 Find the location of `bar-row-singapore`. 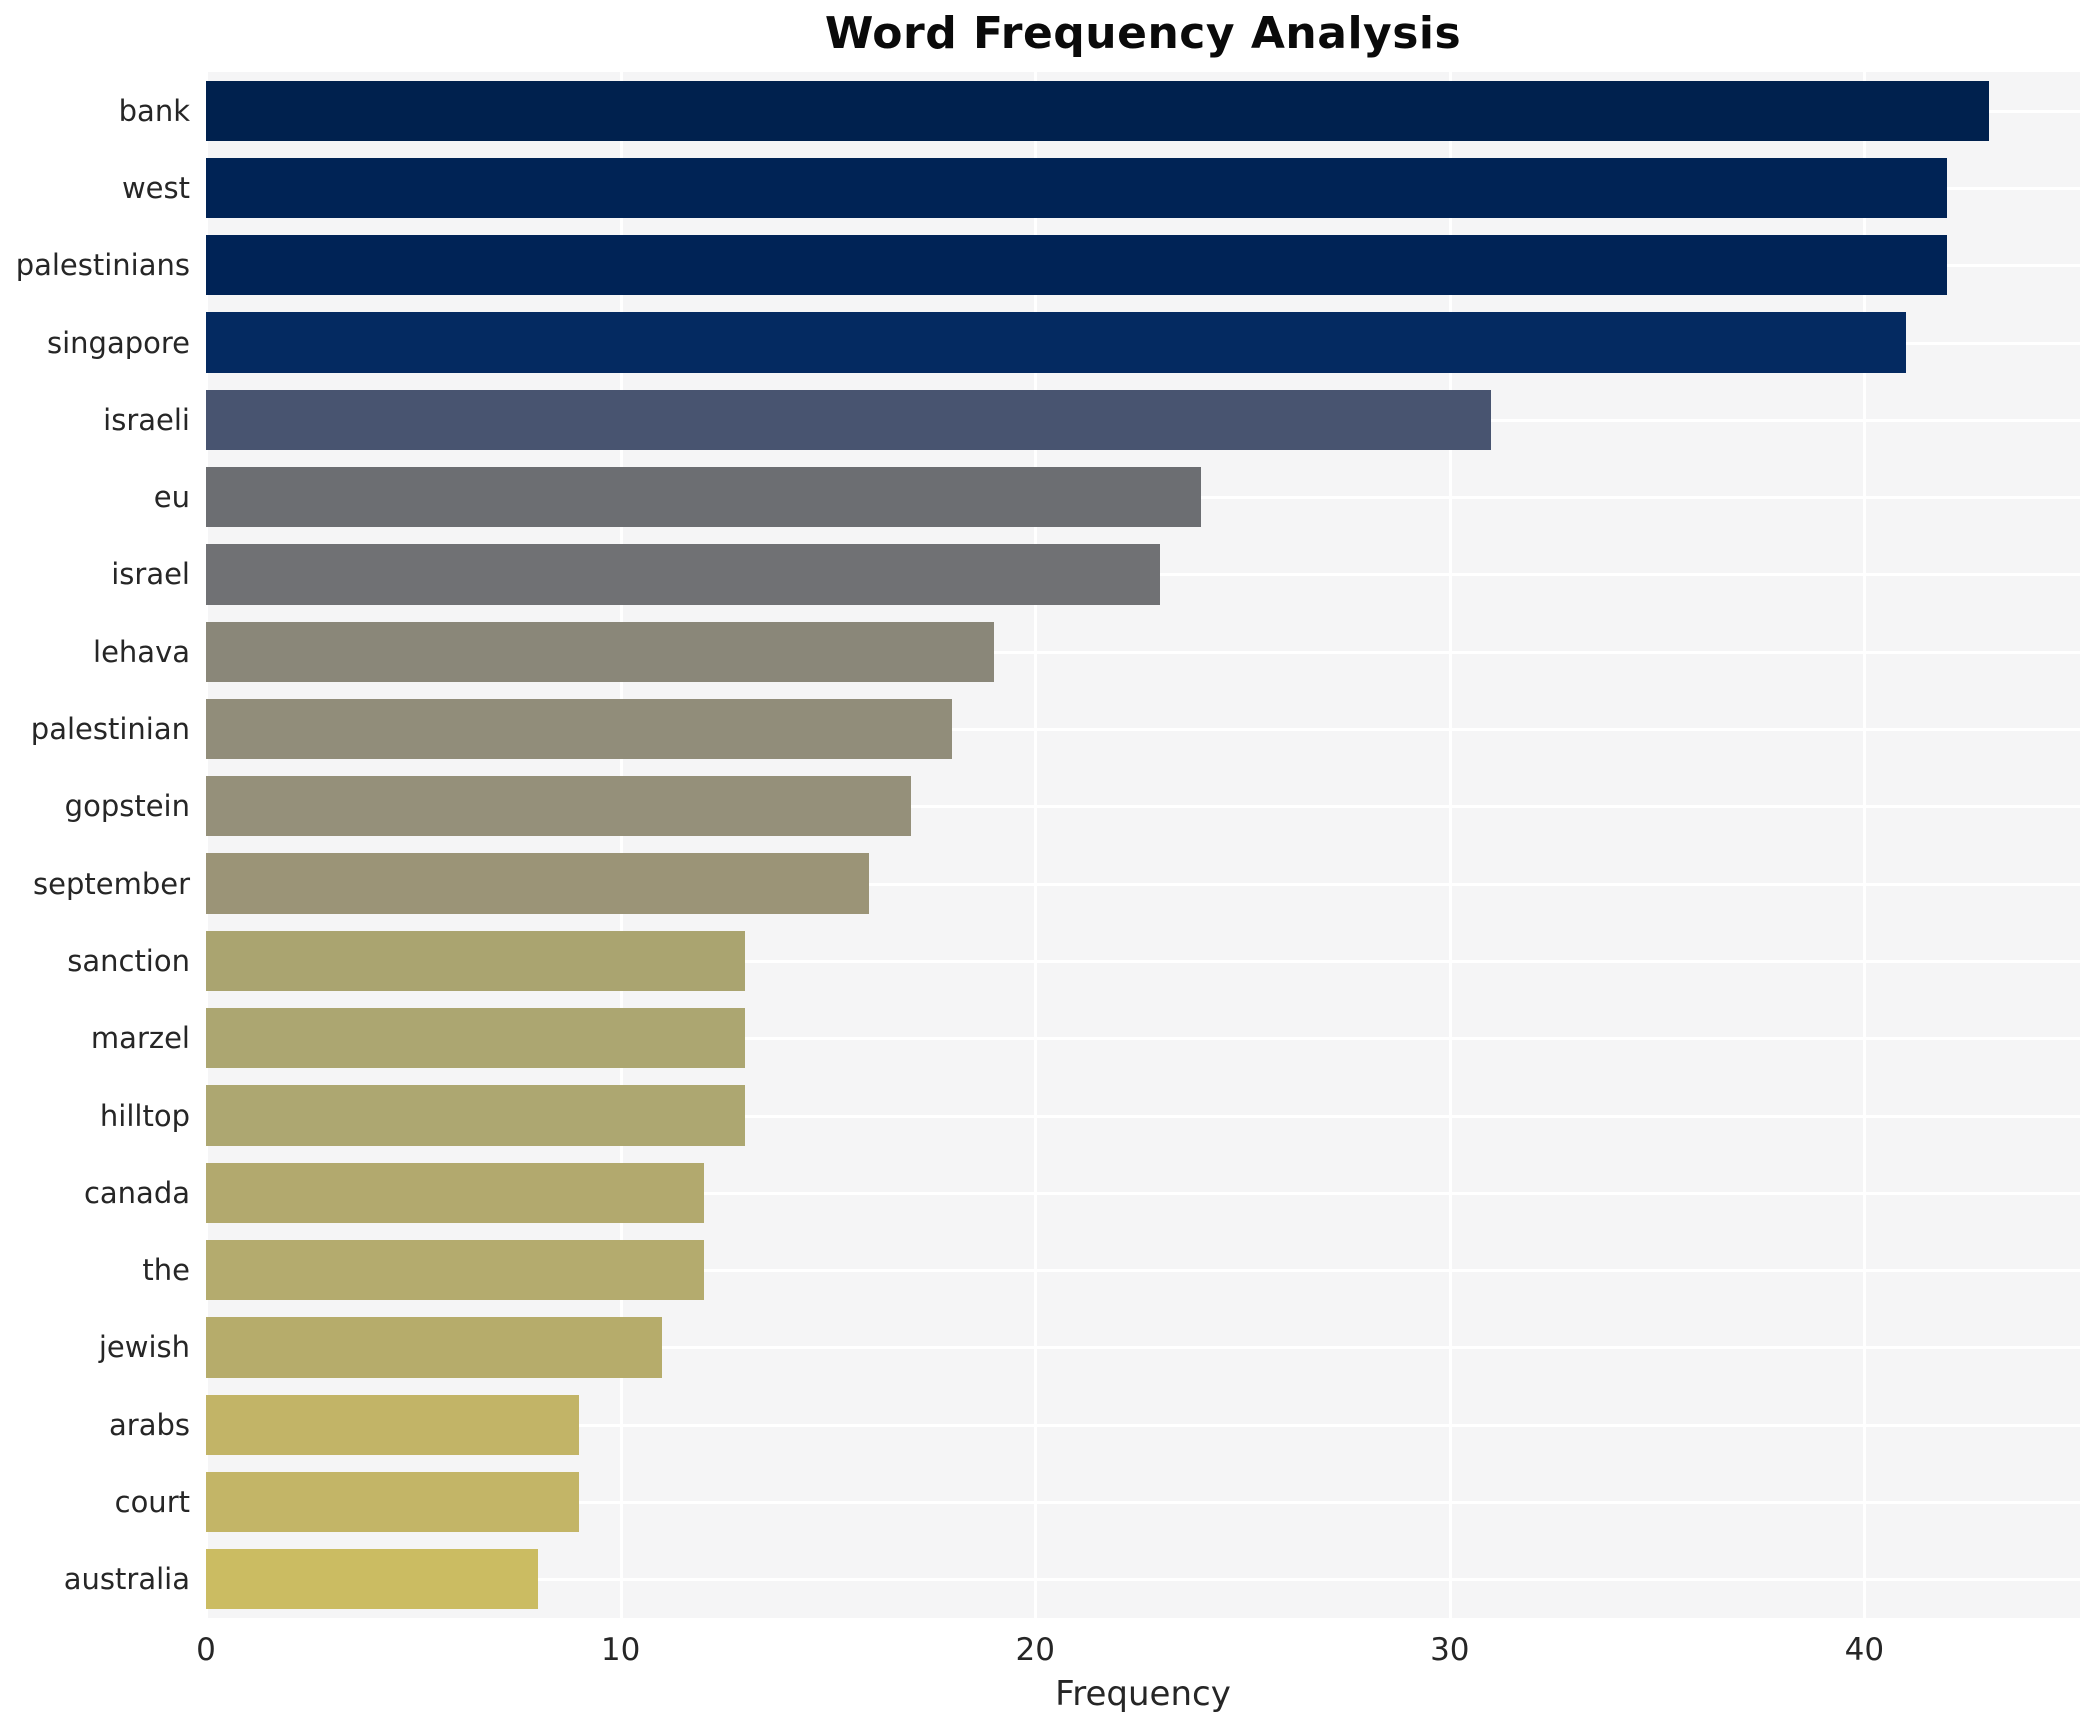

bar-row-singapore is located at coordinates (1143, 342).